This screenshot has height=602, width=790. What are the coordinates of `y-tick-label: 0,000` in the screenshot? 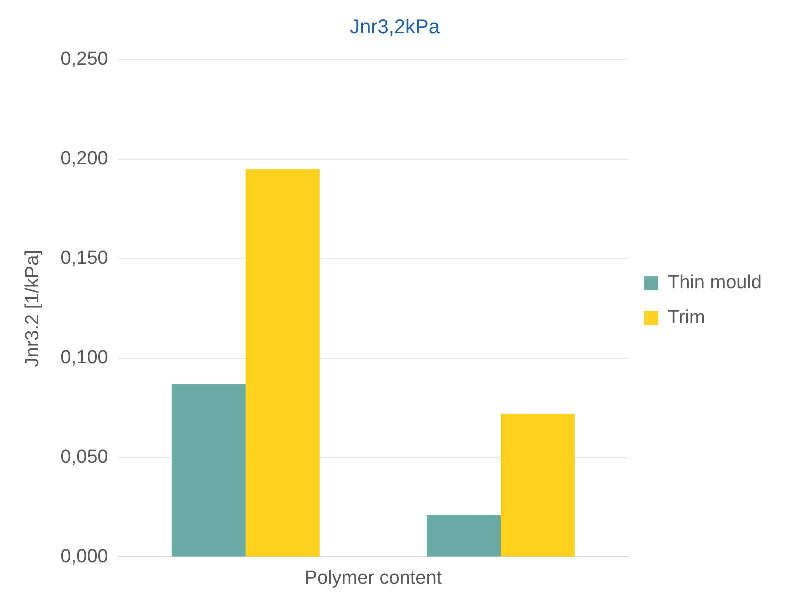 It's located at (84, 557).